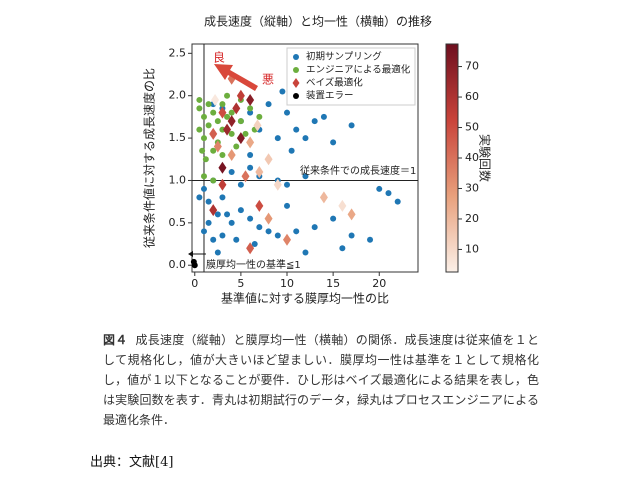 The width and height of the screenshot is (640, 480). I want to click on colorbar-tick-label: 50, so click(472, 127).